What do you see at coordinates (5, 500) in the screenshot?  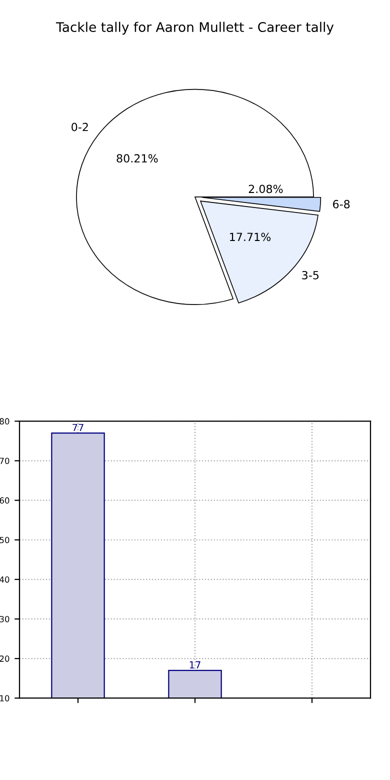 I see `y-tick-label: 60` at bounding box center [5, 500].